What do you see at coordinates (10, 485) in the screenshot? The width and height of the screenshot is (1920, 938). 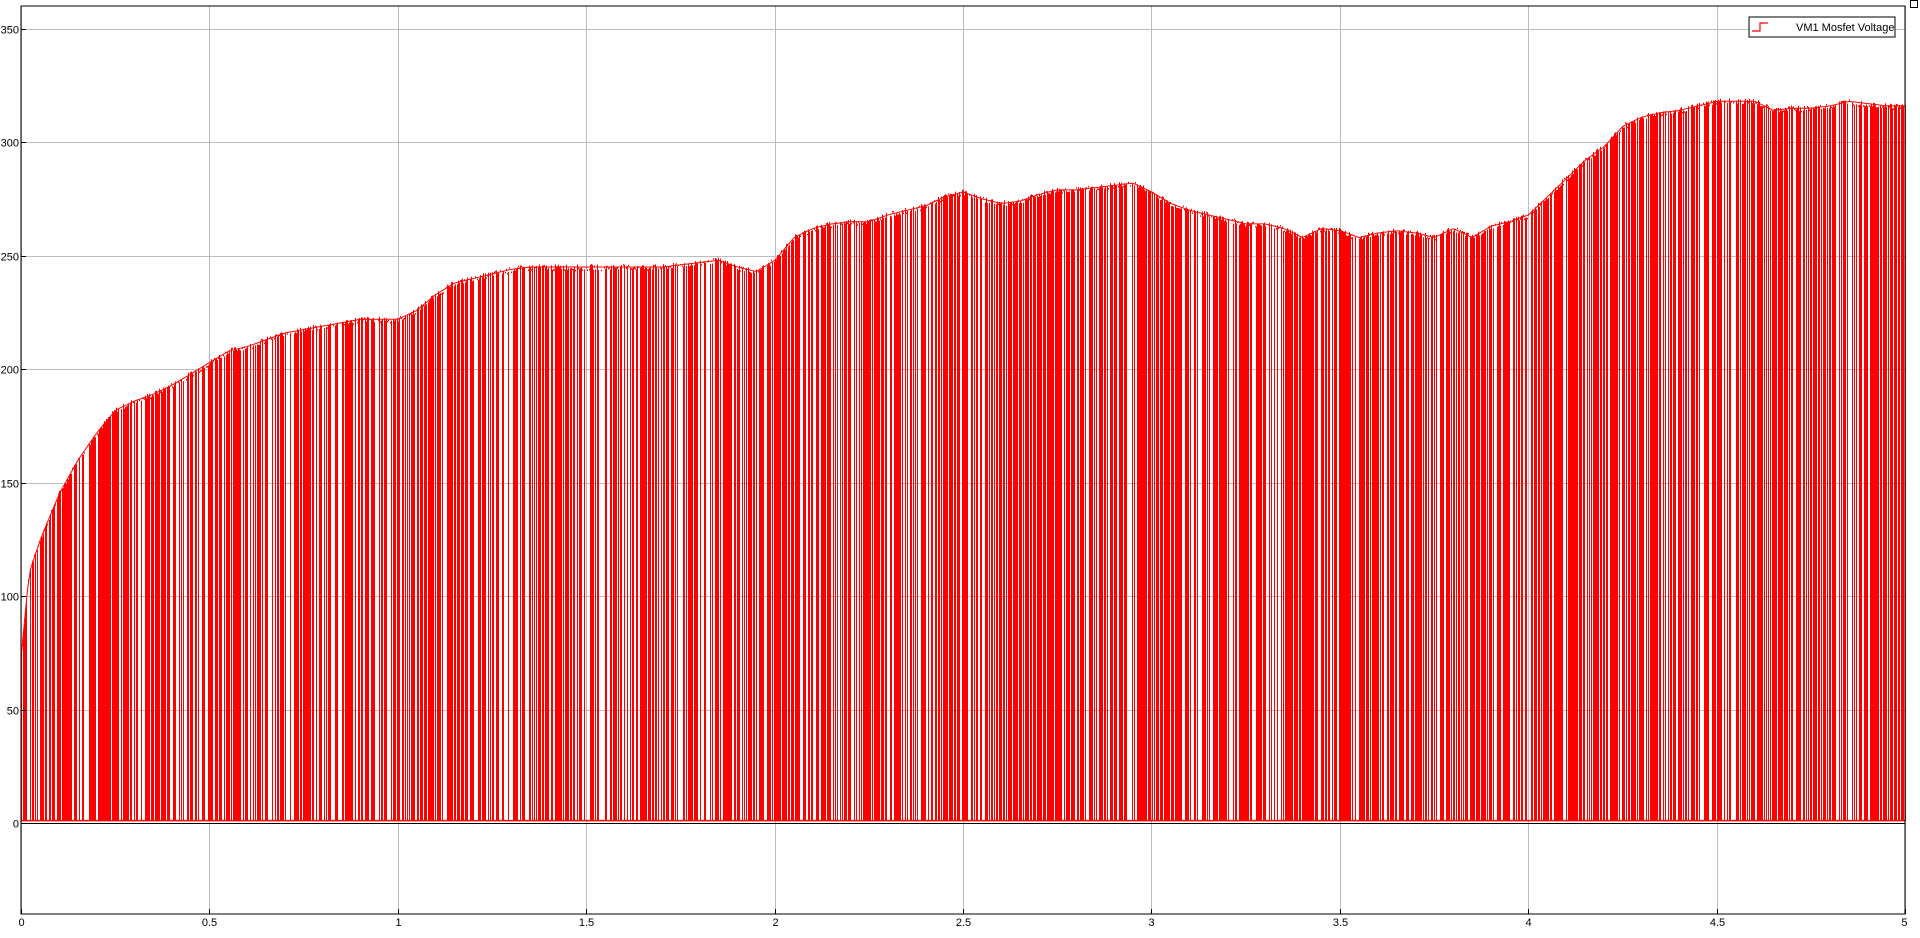 I see `y-tick-label: 150` at bounding box center [10, 485].